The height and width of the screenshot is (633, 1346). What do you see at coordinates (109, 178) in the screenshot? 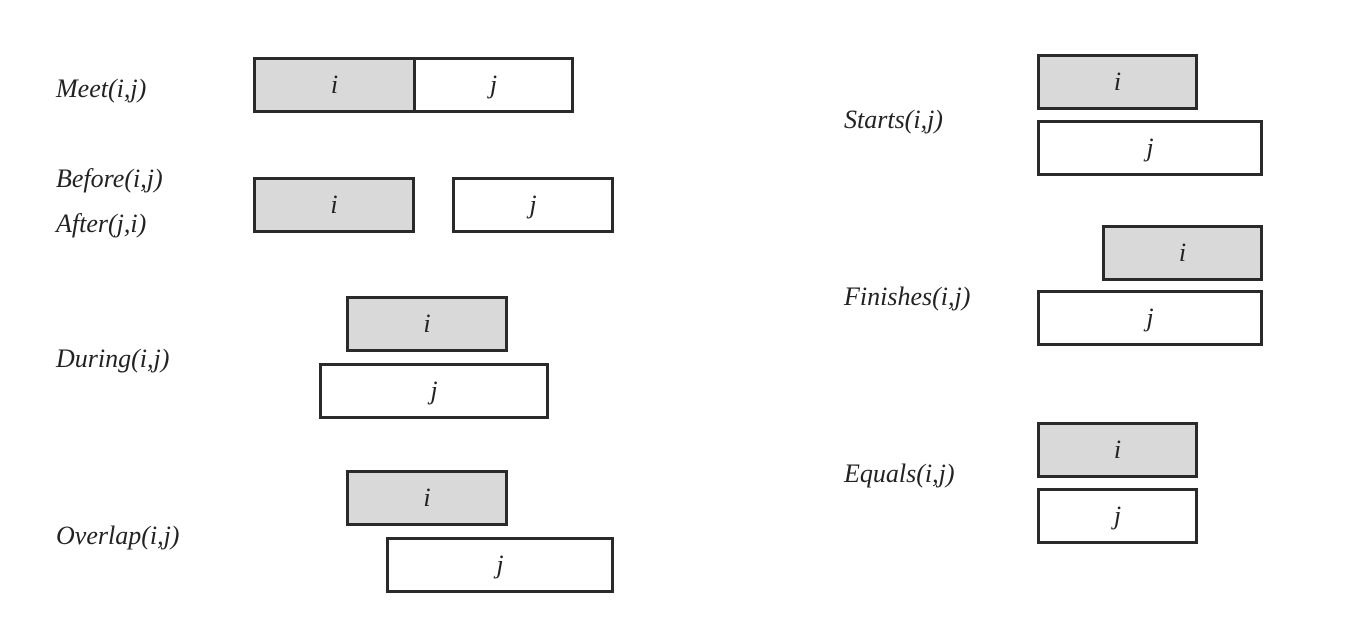
I see `before-label: Before(i,j)` at bounding box center [109, 178].